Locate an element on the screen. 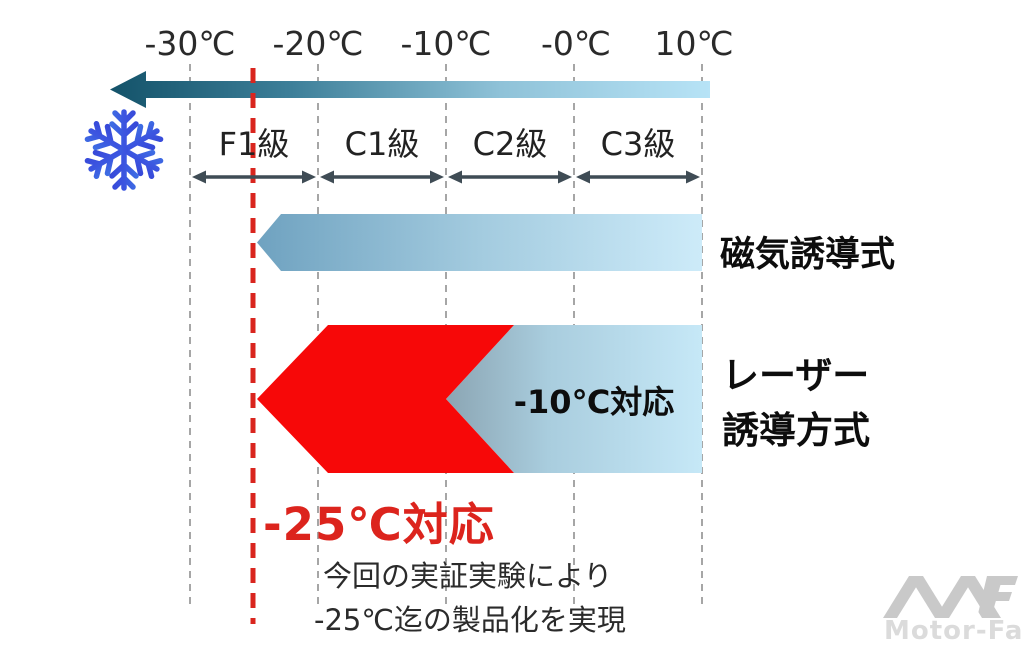 The width and height of the screenshot is (1024, 653). axis-tick-label-minus10: -10℃ is located at coordinates (446, 43).